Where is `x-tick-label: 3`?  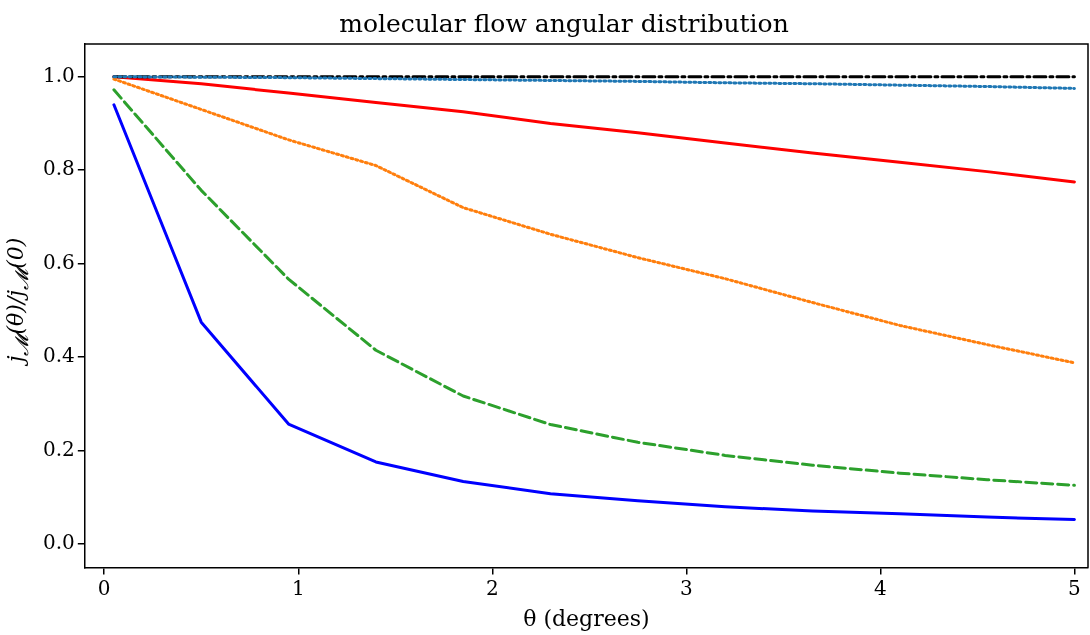 x-tick-label: 3 is located at coordinates (686, 587).